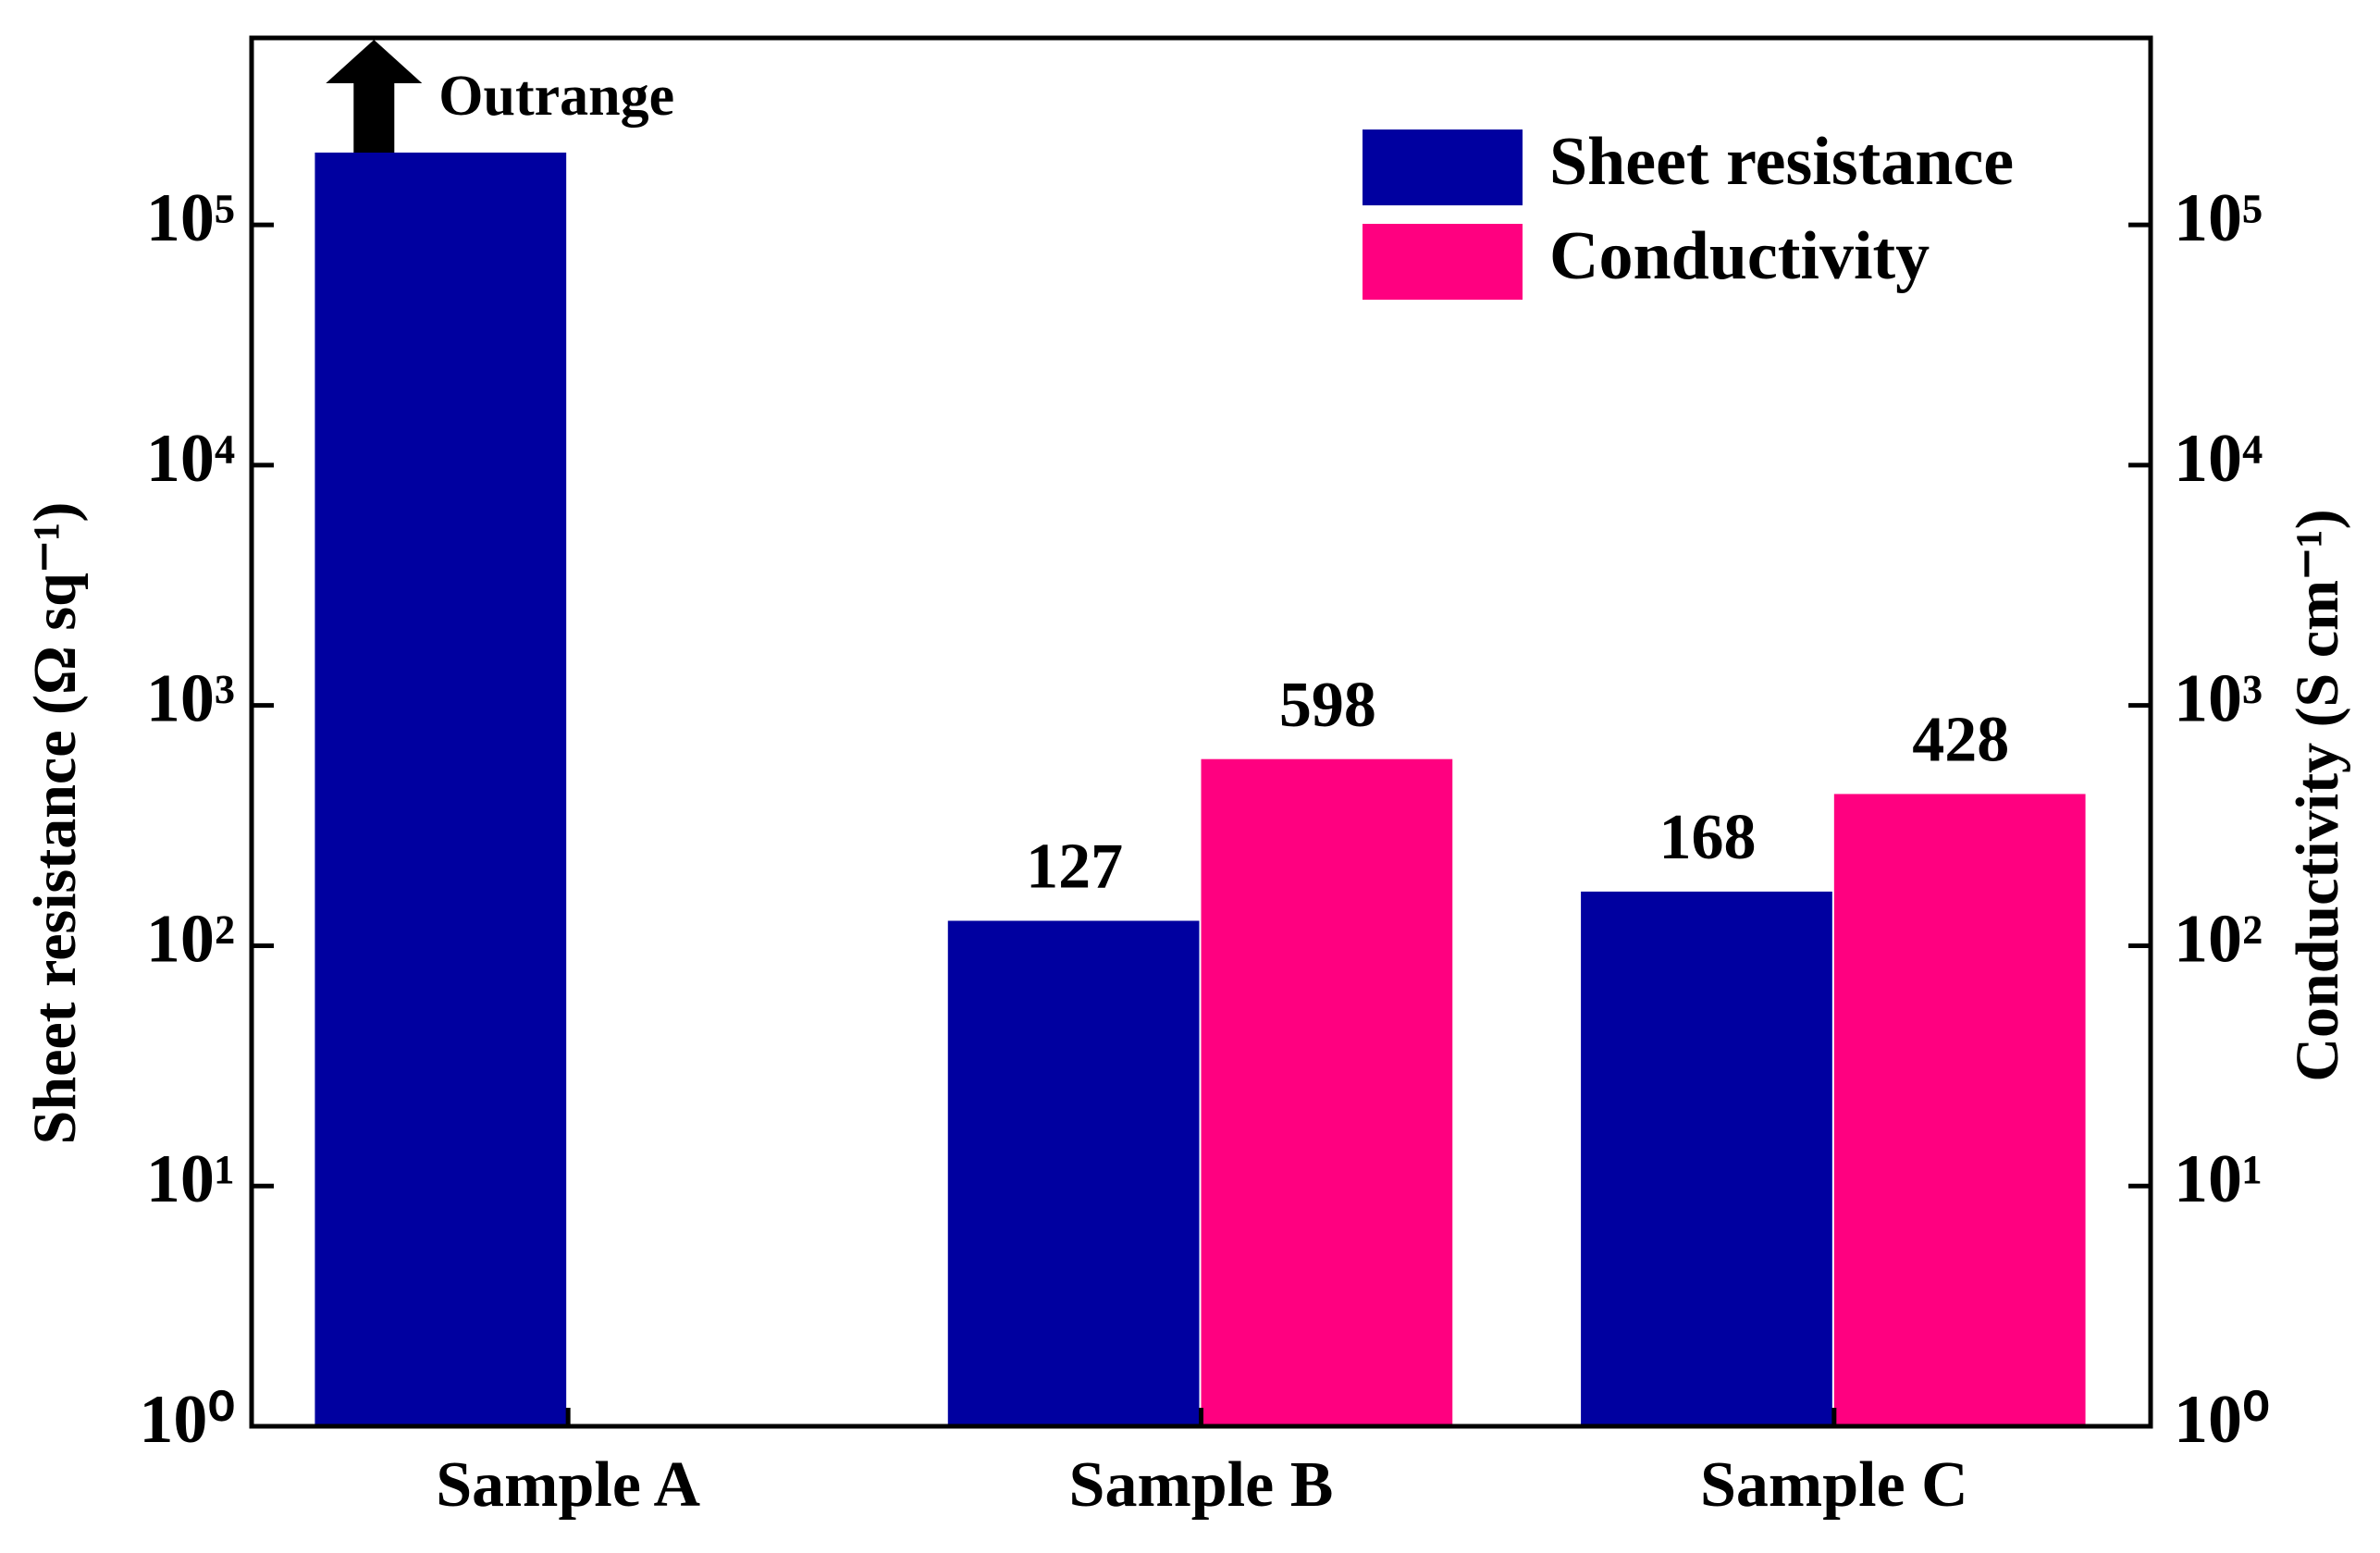 The image size is (2380, 1553). I want to click on y2-tick-label: 10², so click(2218, 939).